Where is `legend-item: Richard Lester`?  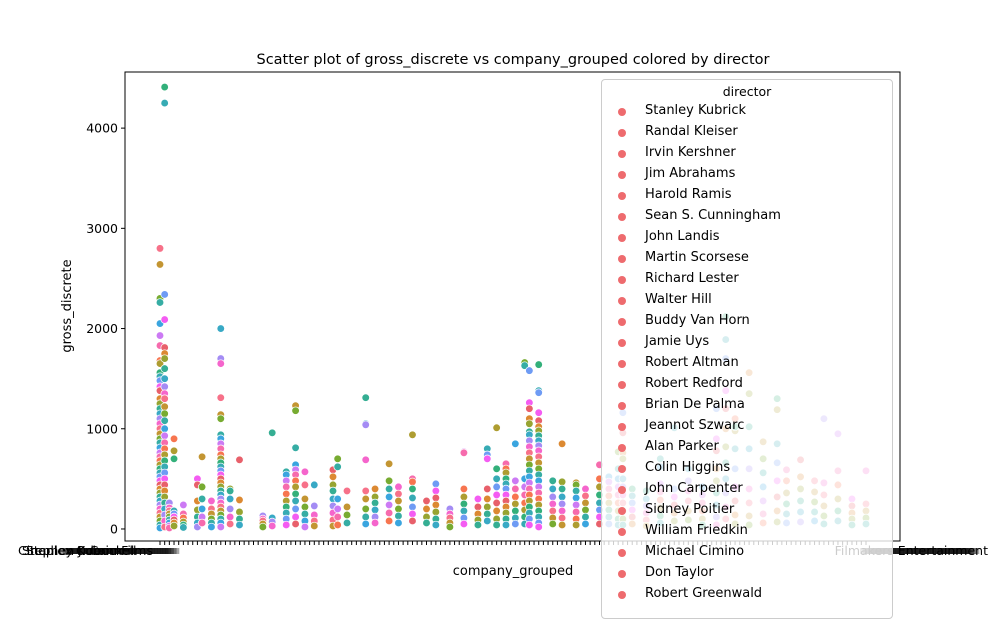
legend-item: Richard Lester is located at coordinates (747, 280).